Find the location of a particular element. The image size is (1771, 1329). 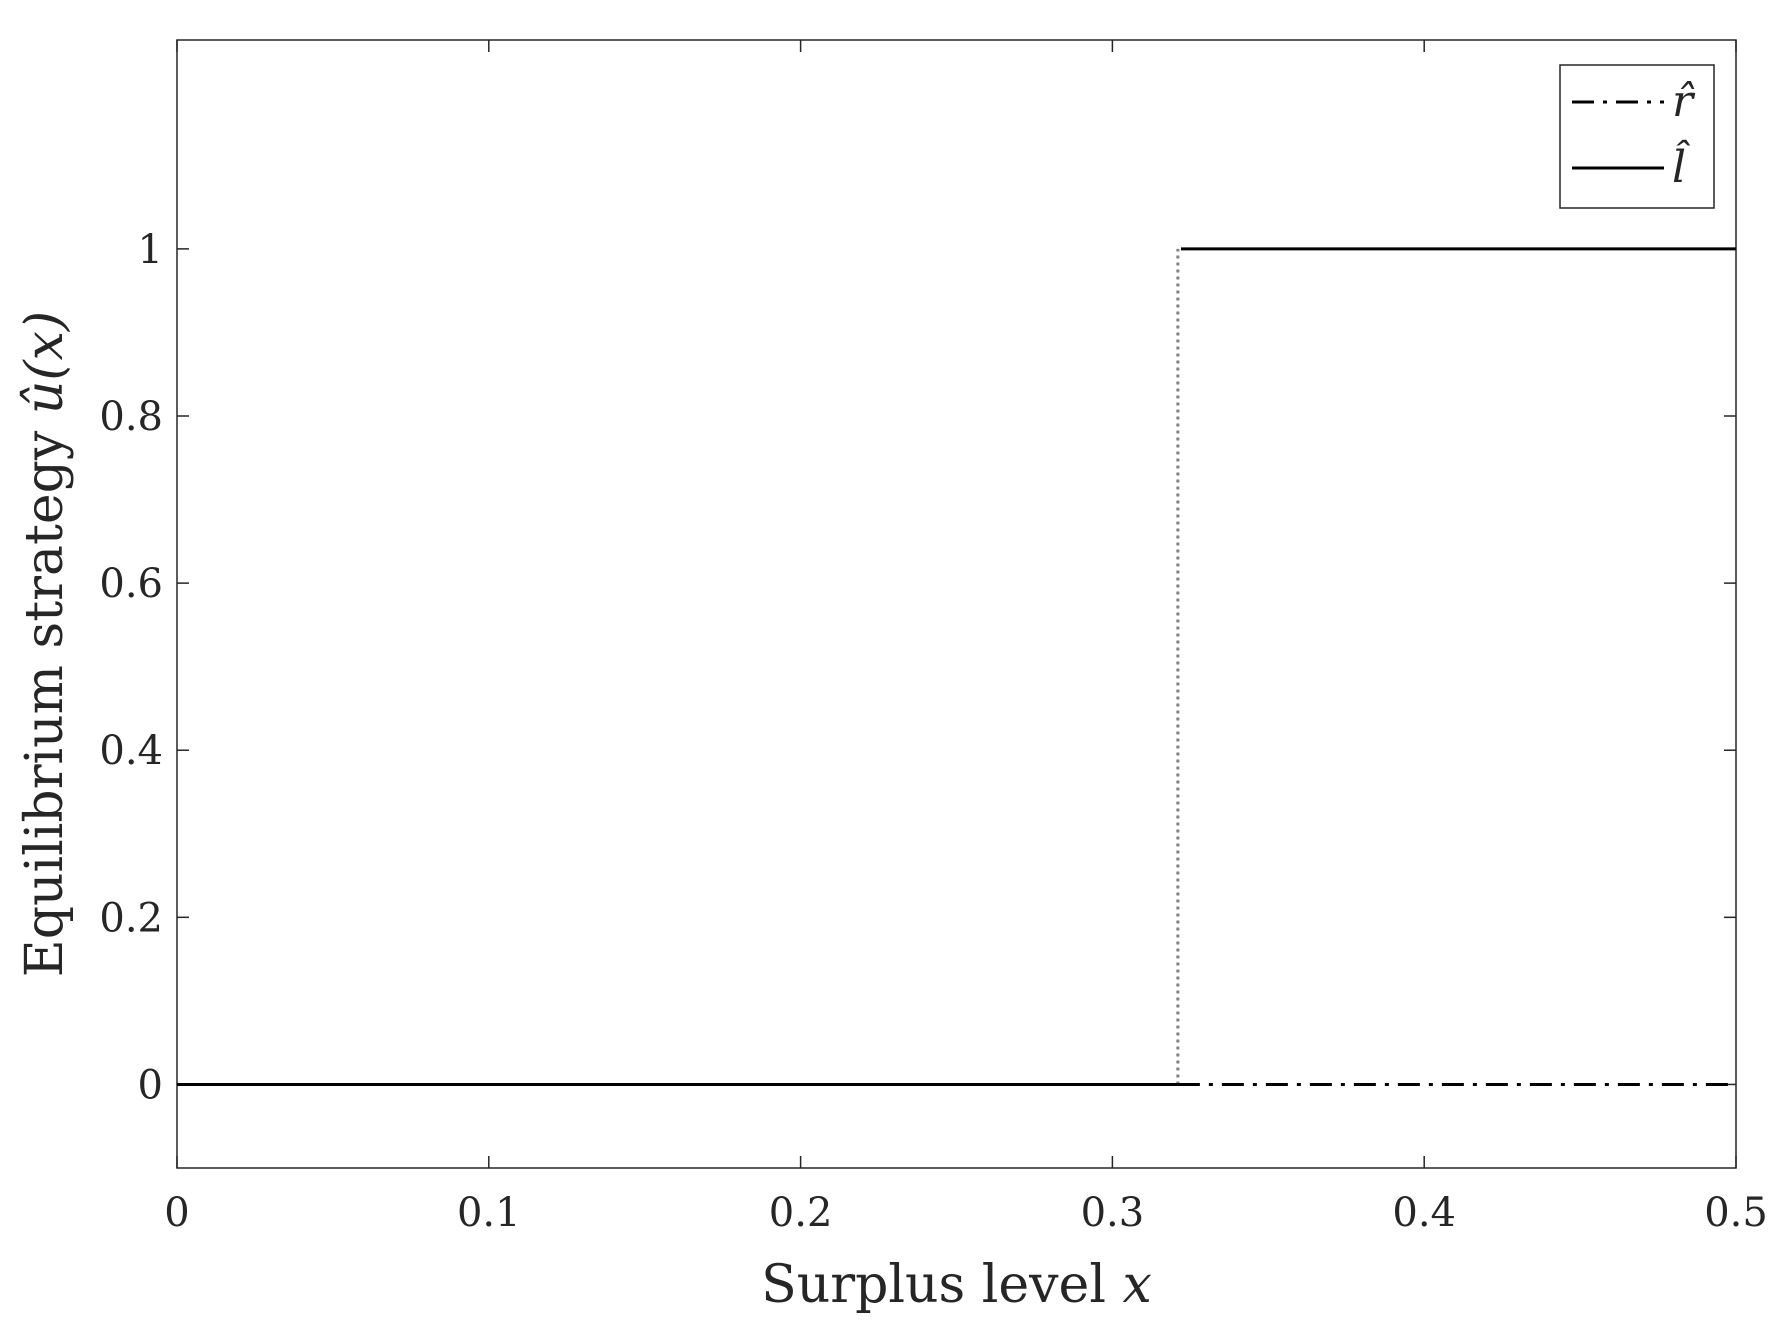

y-tick-label: 0.8 is located at coordinates (131, 417).